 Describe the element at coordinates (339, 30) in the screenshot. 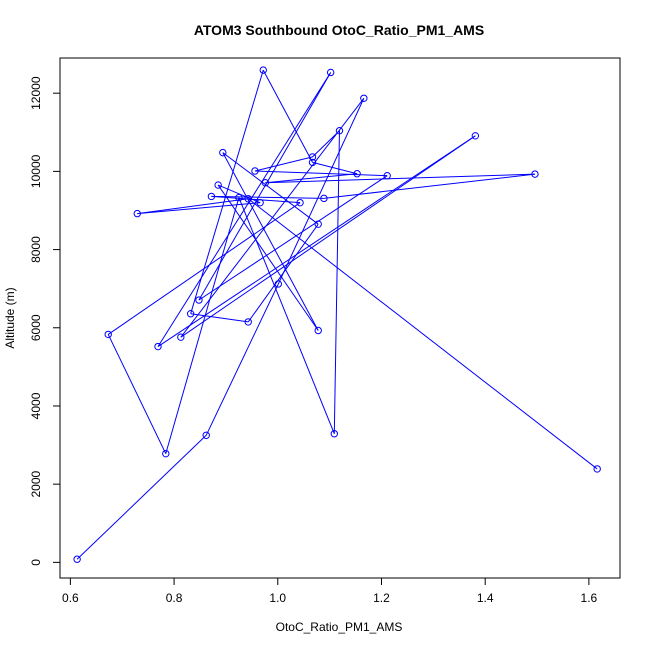

I see `chart-title: ATOM3 Southbound OtoC_Ratio_PM1_AMS` at that location.